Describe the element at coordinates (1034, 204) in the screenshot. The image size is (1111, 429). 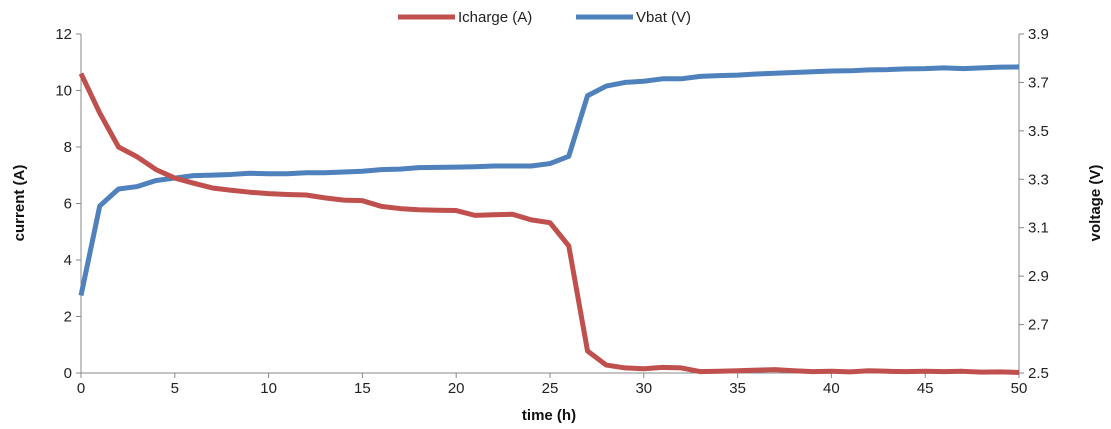
I see `y-right-ticks: 2.5 2.7 2.9 3.1 3.3 3.5 3.7 3.9` at that location.